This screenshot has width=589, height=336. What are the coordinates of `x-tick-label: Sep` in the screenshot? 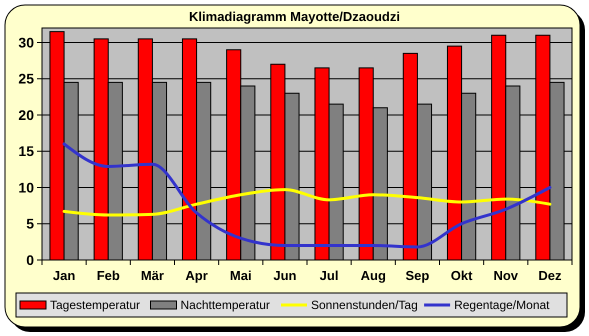 It's located at (417, 275).